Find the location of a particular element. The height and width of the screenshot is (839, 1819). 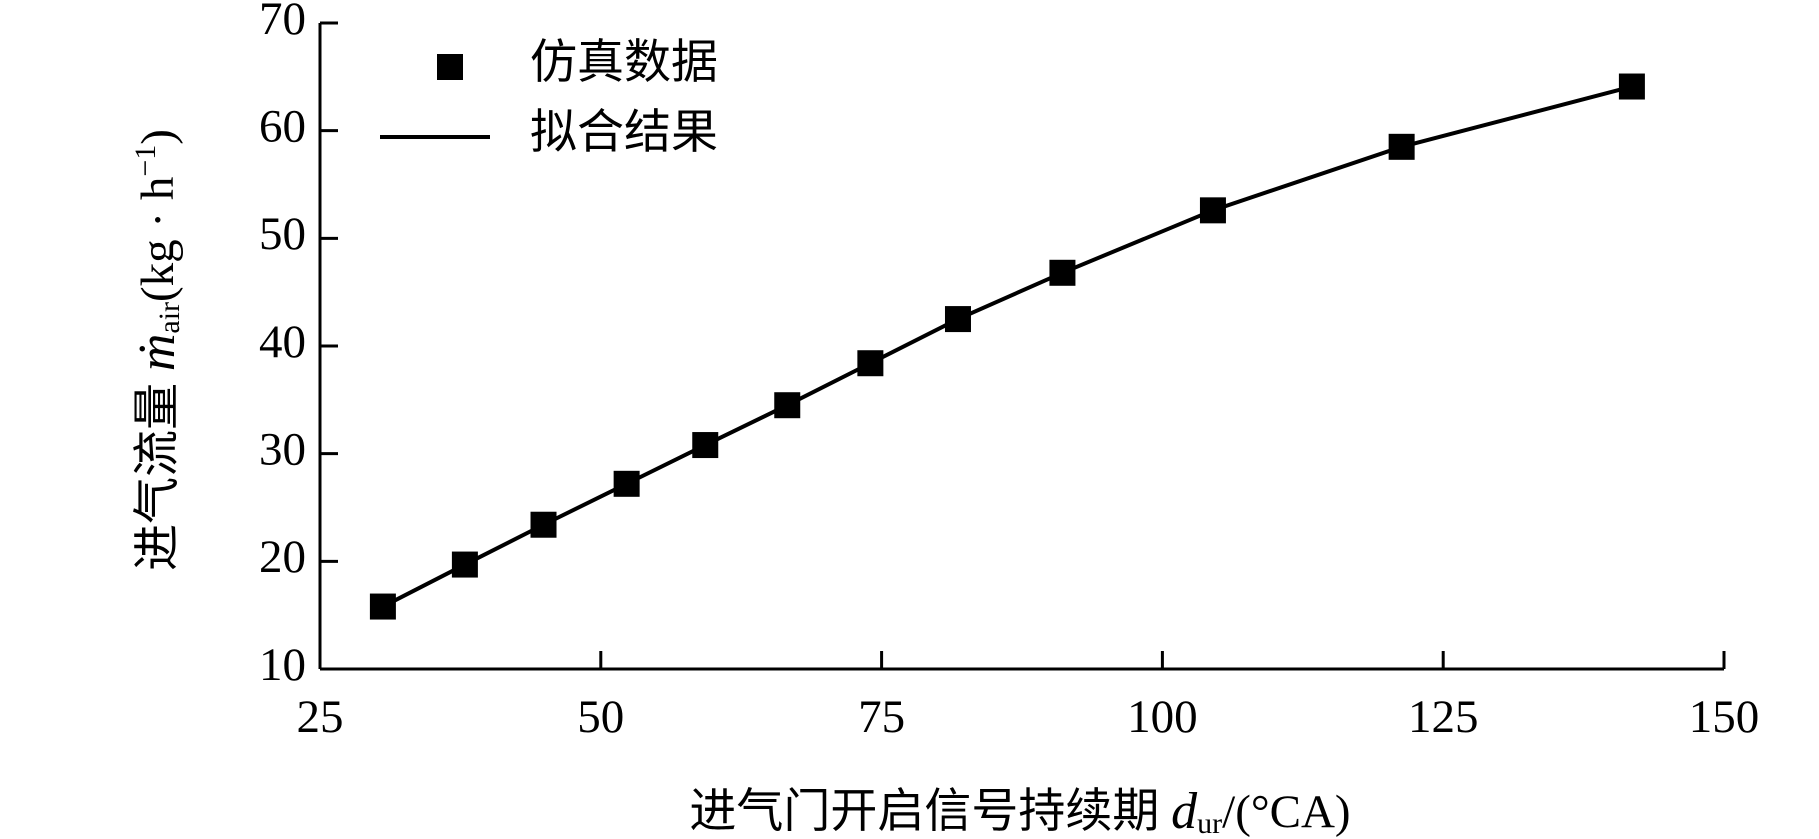

x-axis-label: 进气门开启信号持续期 dur/(°CA) is located at coordinates (1019, 811).